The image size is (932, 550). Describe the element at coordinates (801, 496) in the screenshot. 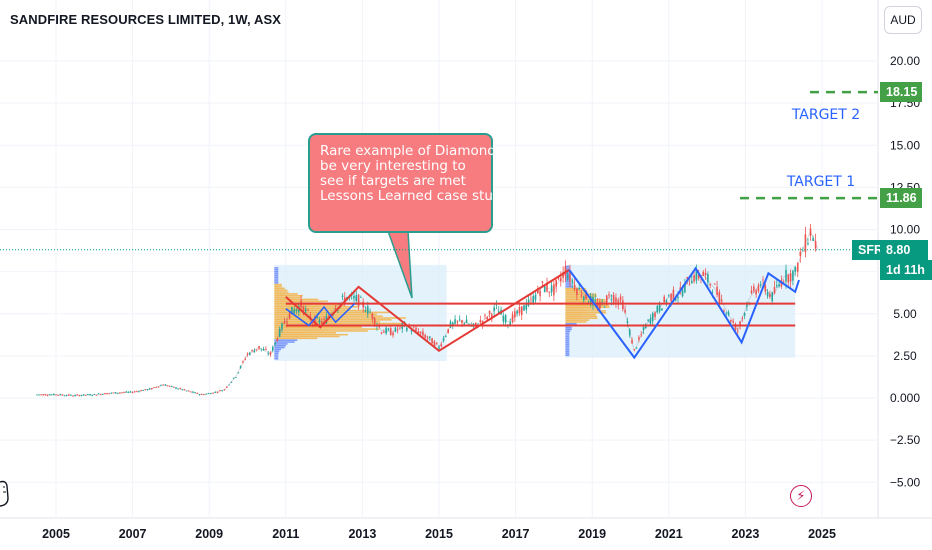

I see `bolt-icon: ⚡` at that location.